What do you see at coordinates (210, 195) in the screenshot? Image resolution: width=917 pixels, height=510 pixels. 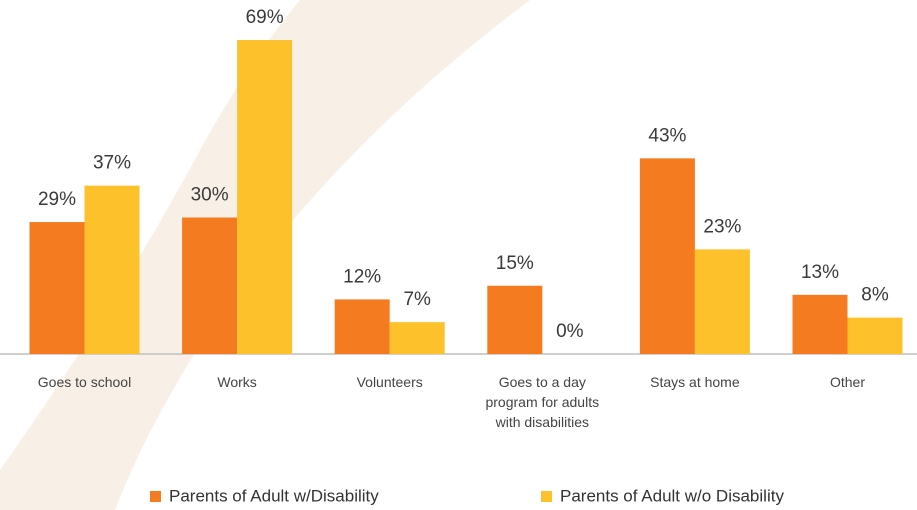 I see `value-label: 30%` at bounding box center [210, 195].